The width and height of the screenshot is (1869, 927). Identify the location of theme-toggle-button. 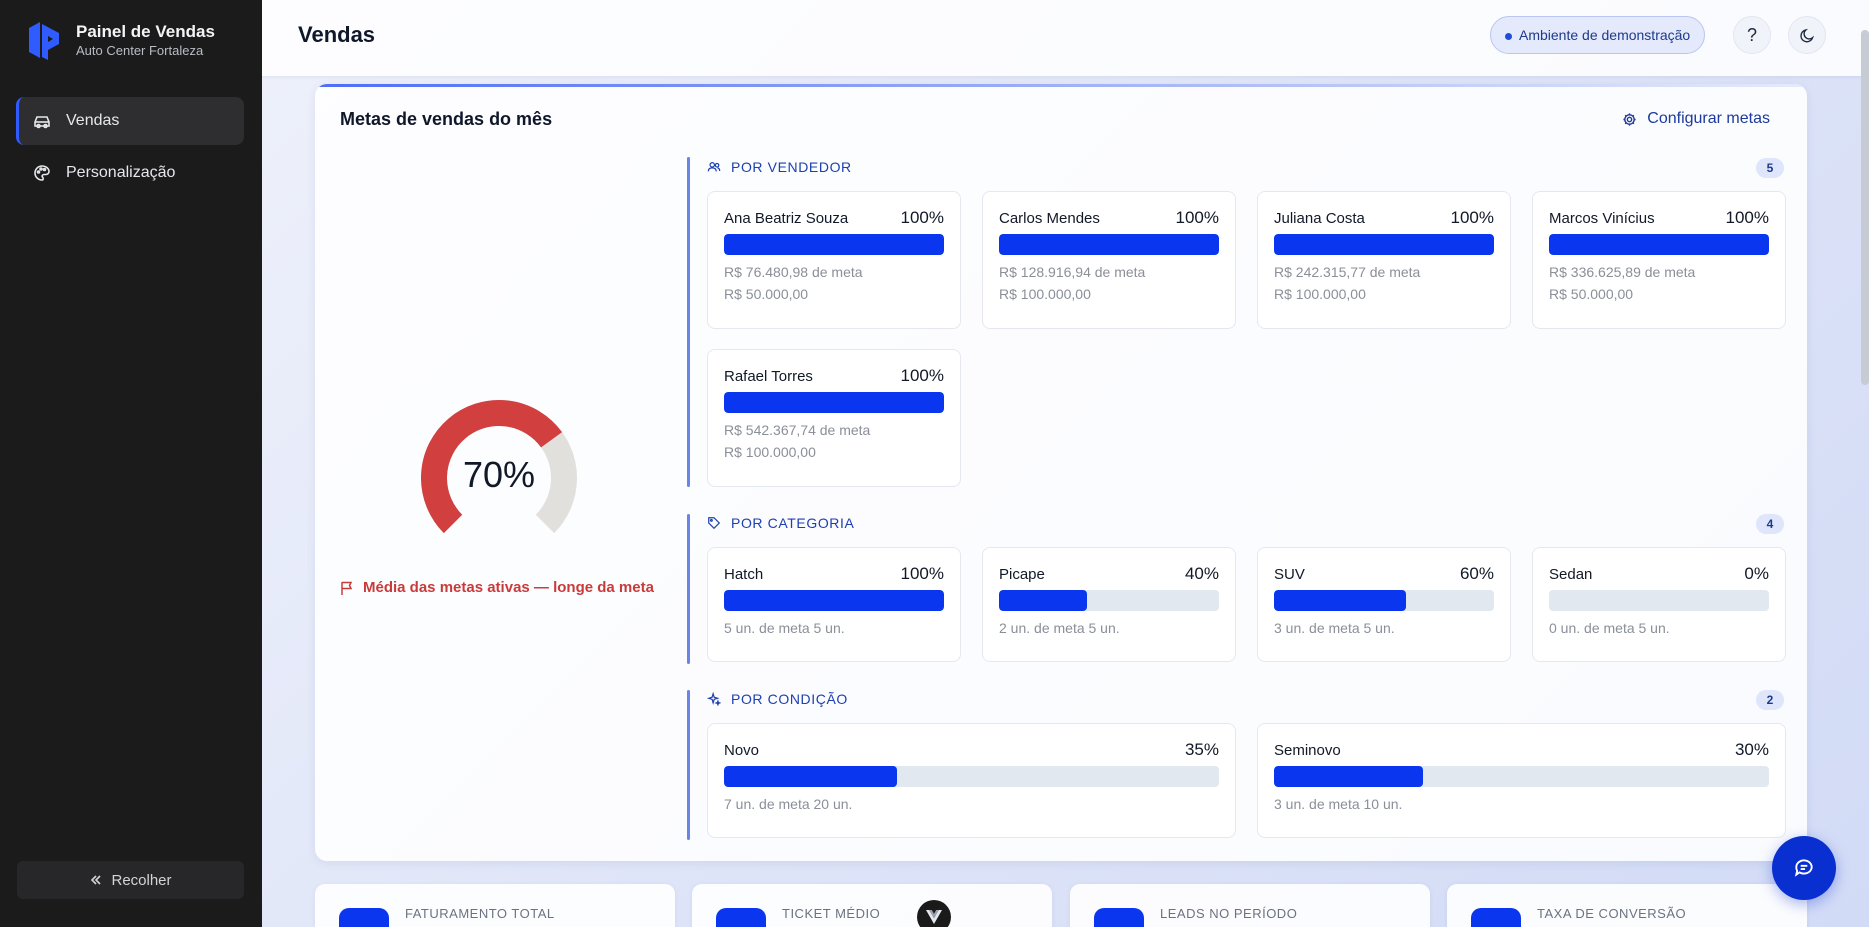
(1807, 35).